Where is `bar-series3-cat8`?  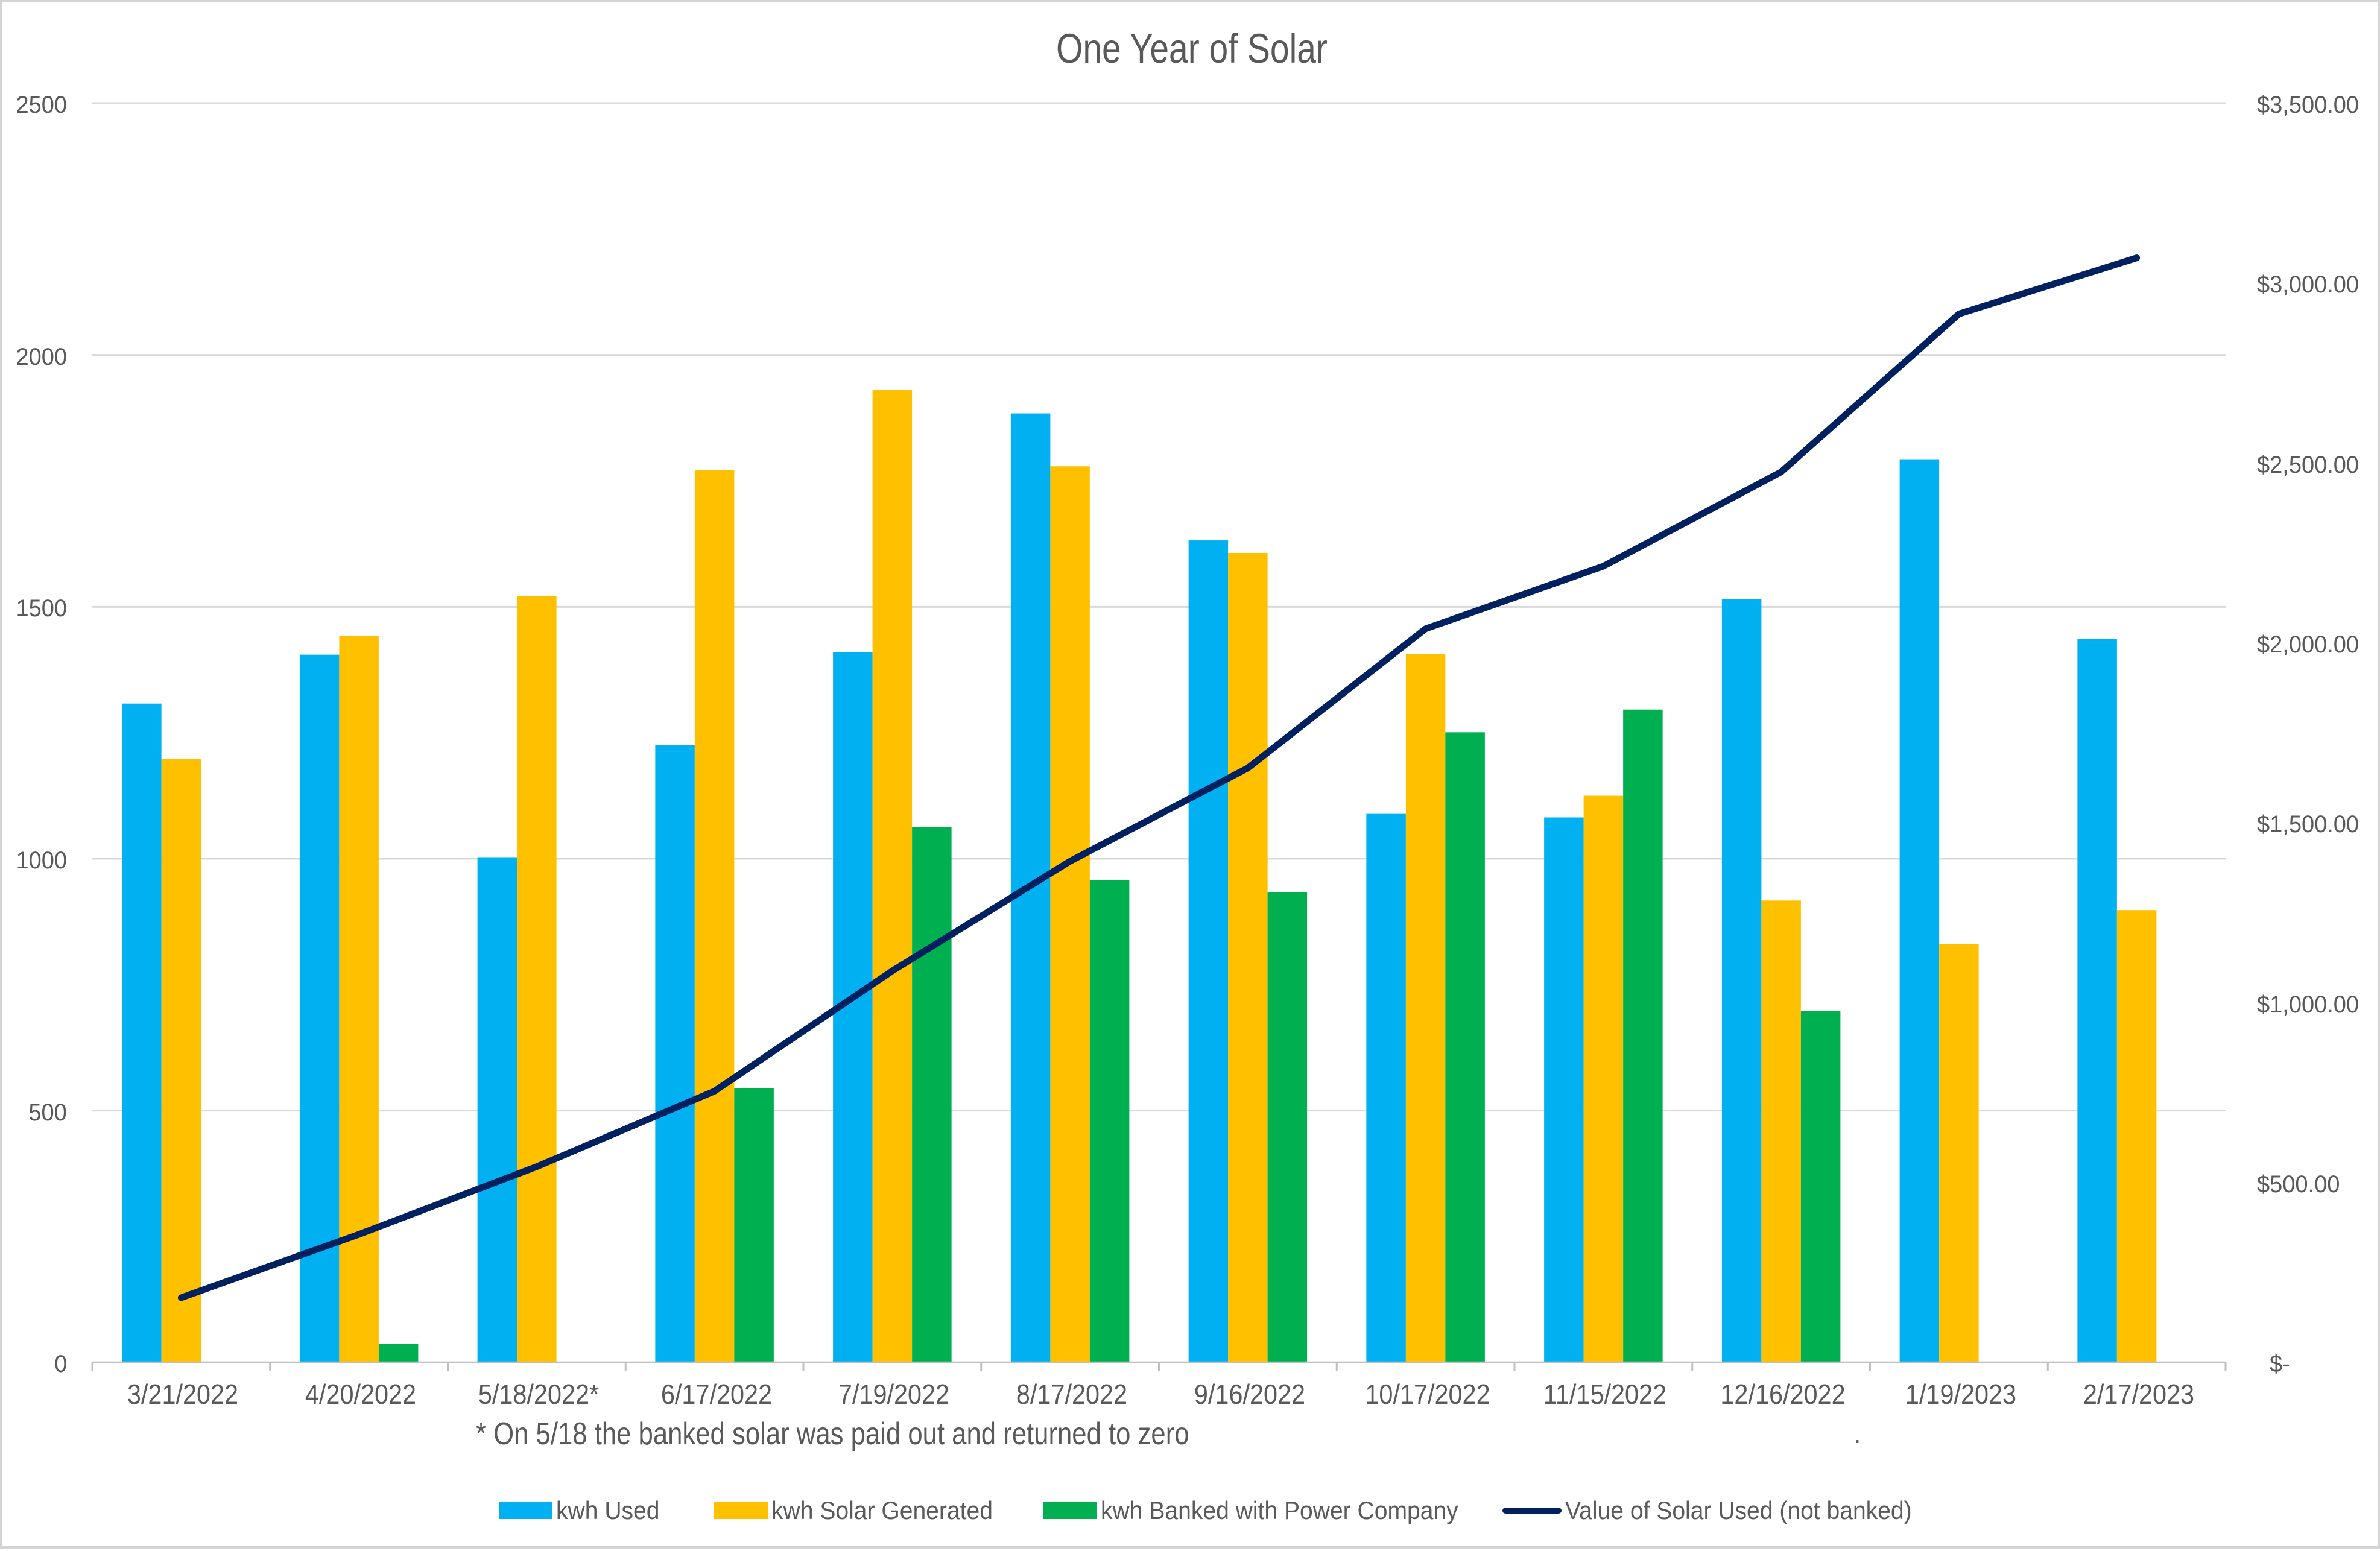 bar-series3-cat8 is located at coordinates (1465, 1047).